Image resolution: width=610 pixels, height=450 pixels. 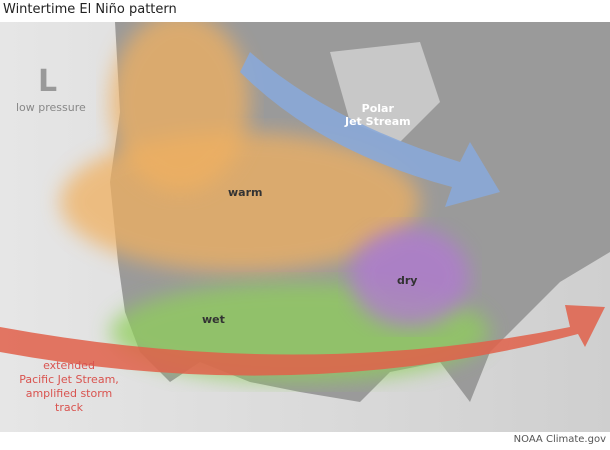 What do you see at coordinates (48, 81) in the screenshot?
I see `low-pressure-symbol: L` at bounding box center [48, 81].